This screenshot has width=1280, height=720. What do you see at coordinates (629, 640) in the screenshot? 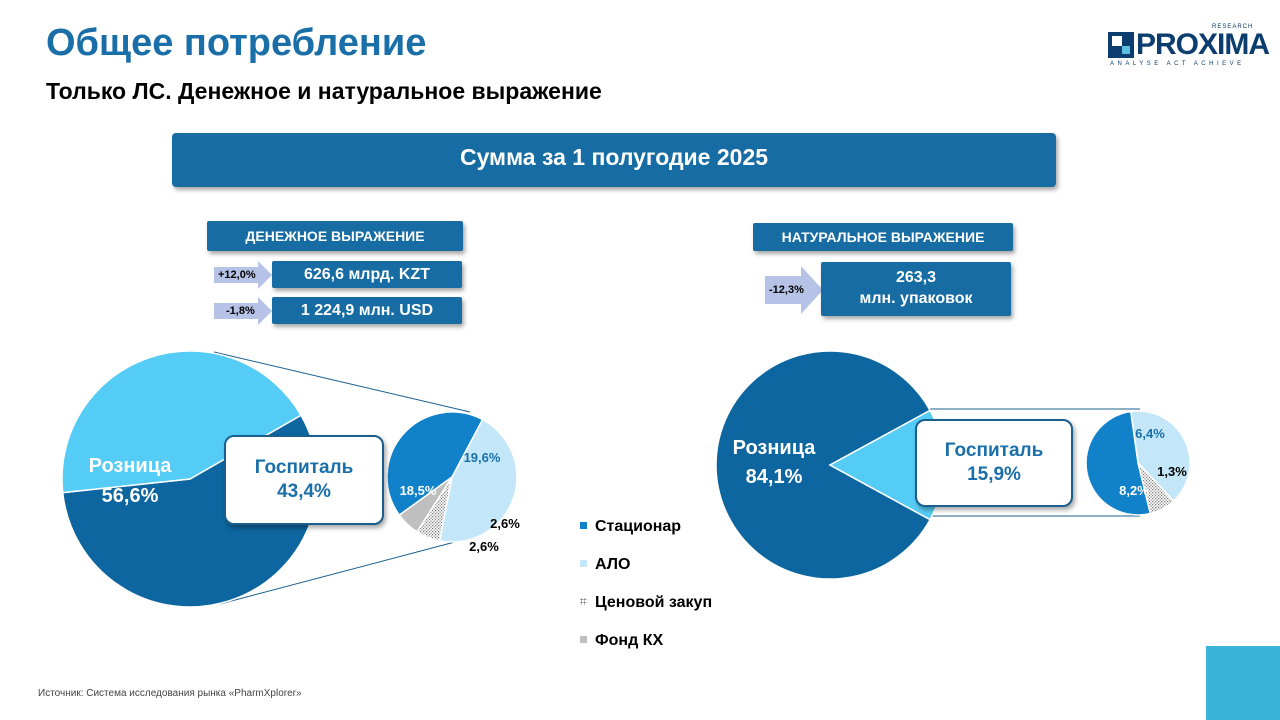
I see `legend-label-fund: Фонд КХ` at bounding box center [629, 640].